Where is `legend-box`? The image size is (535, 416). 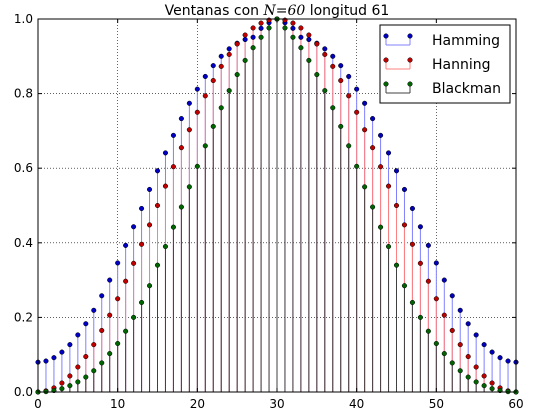 legend-box is located at coordinates (445, 64).